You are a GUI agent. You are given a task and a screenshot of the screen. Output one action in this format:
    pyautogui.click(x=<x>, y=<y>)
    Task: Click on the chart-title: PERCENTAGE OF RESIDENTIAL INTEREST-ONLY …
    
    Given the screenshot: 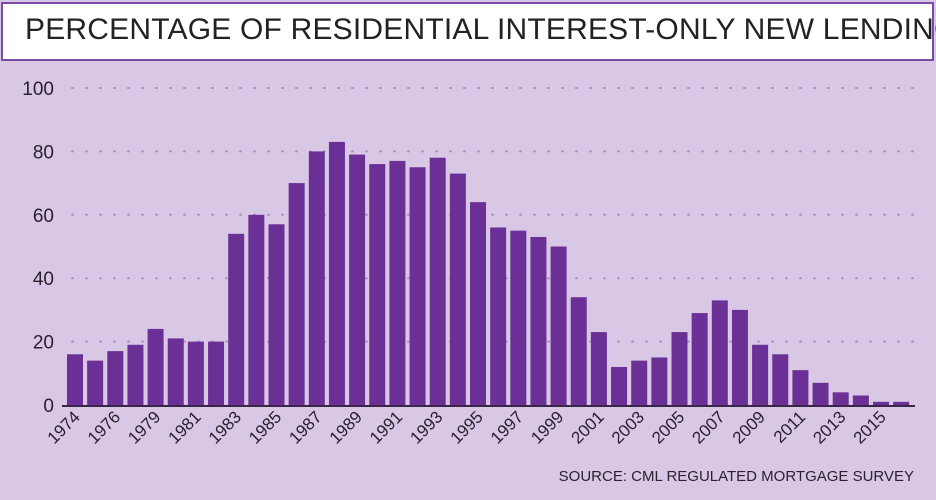 What is the action you would take?
    pyautogui.click(x=480, y=29)
    